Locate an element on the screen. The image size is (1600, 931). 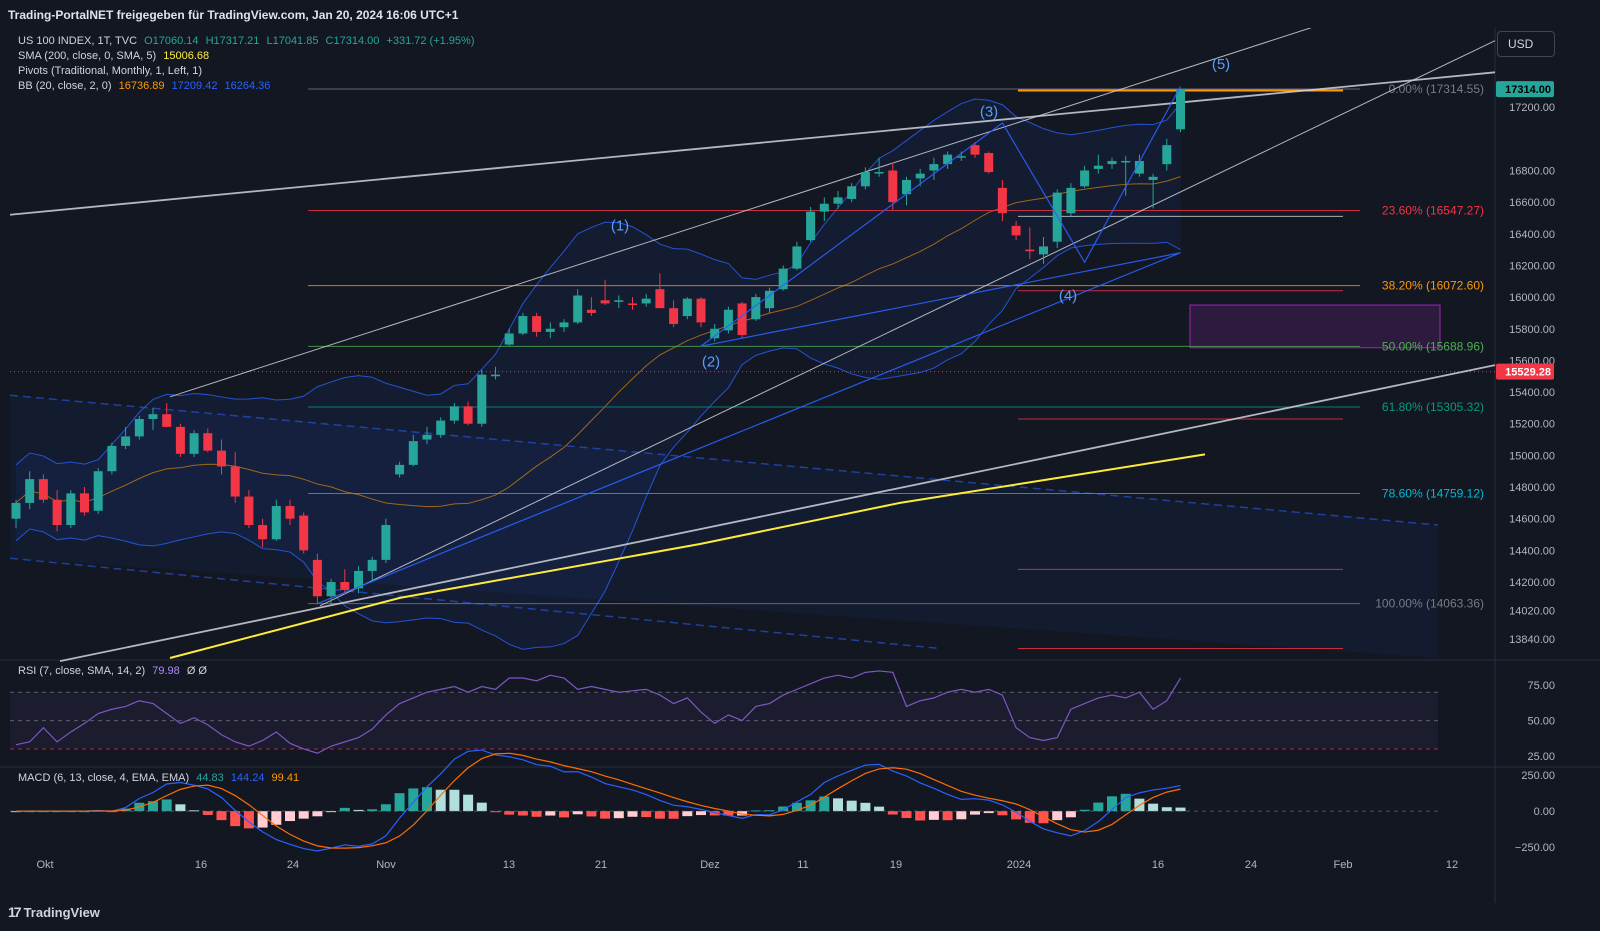
macd-label: MACD (6, 13, close, 4, EMA, EMA) is located at coordinates (104, 778).